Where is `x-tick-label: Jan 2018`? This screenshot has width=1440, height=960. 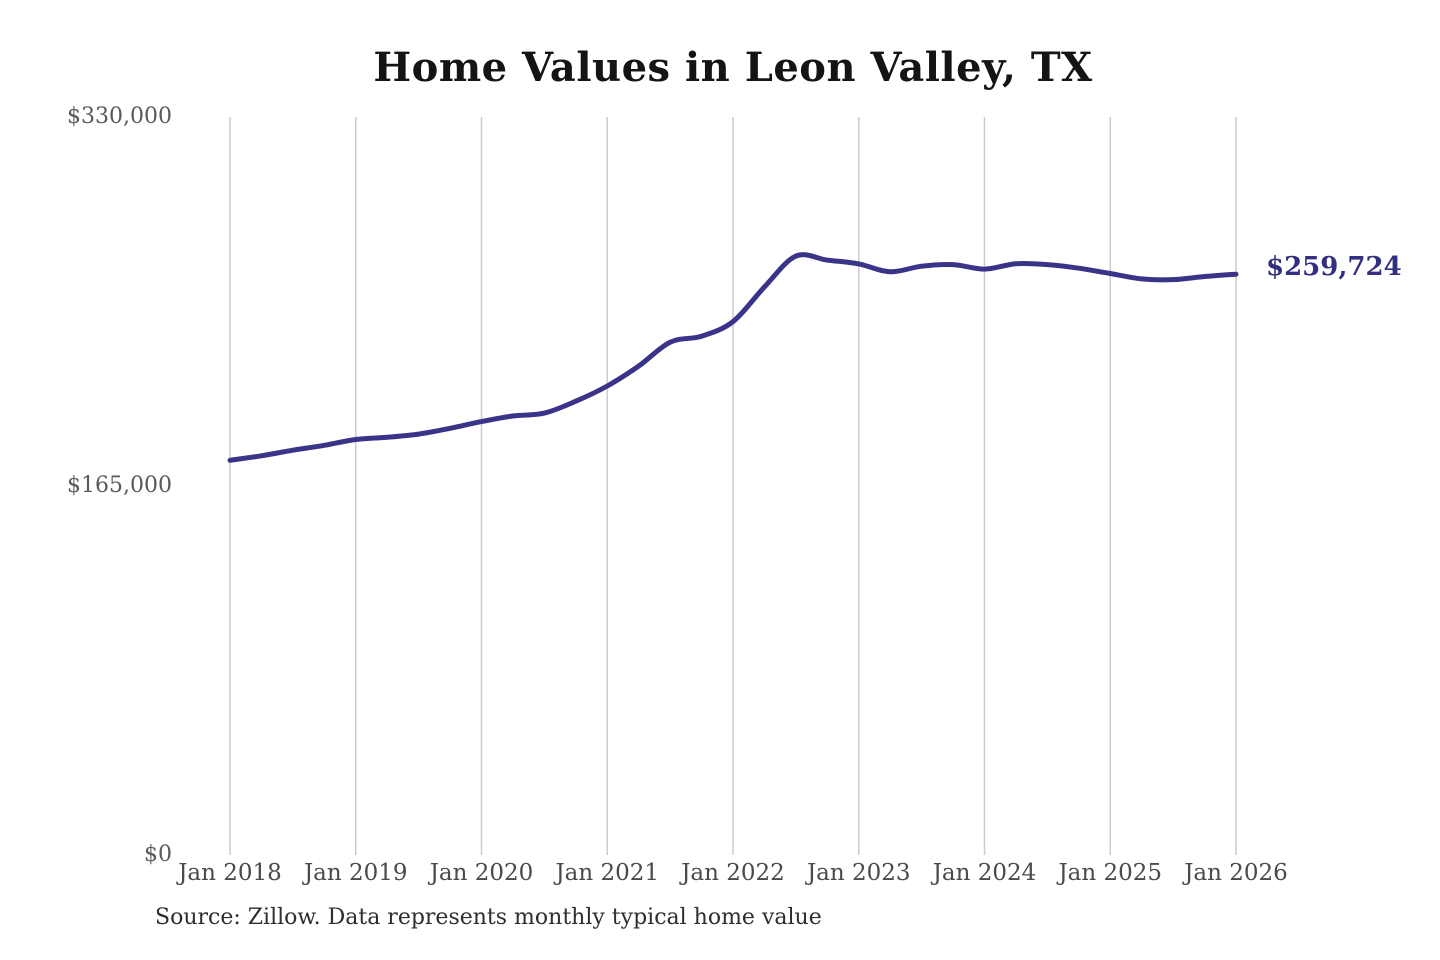
x-tick-label: Jan 2018 is located at coordinates (230, 873).